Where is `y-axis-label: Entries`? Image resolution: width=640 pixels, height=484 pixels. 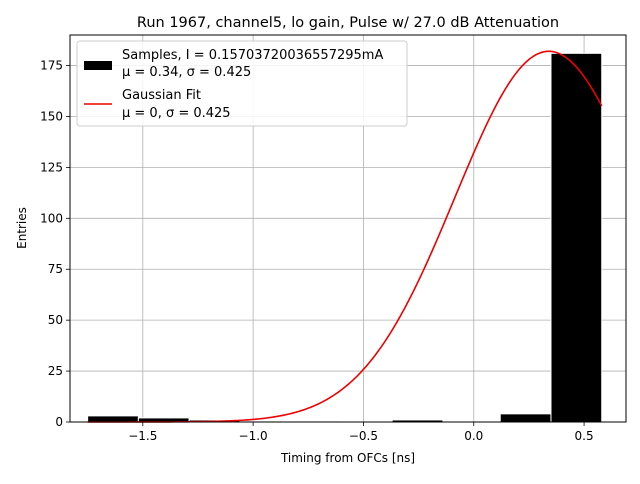 y-axis-label: Entries is located at coordinates (22, 228).